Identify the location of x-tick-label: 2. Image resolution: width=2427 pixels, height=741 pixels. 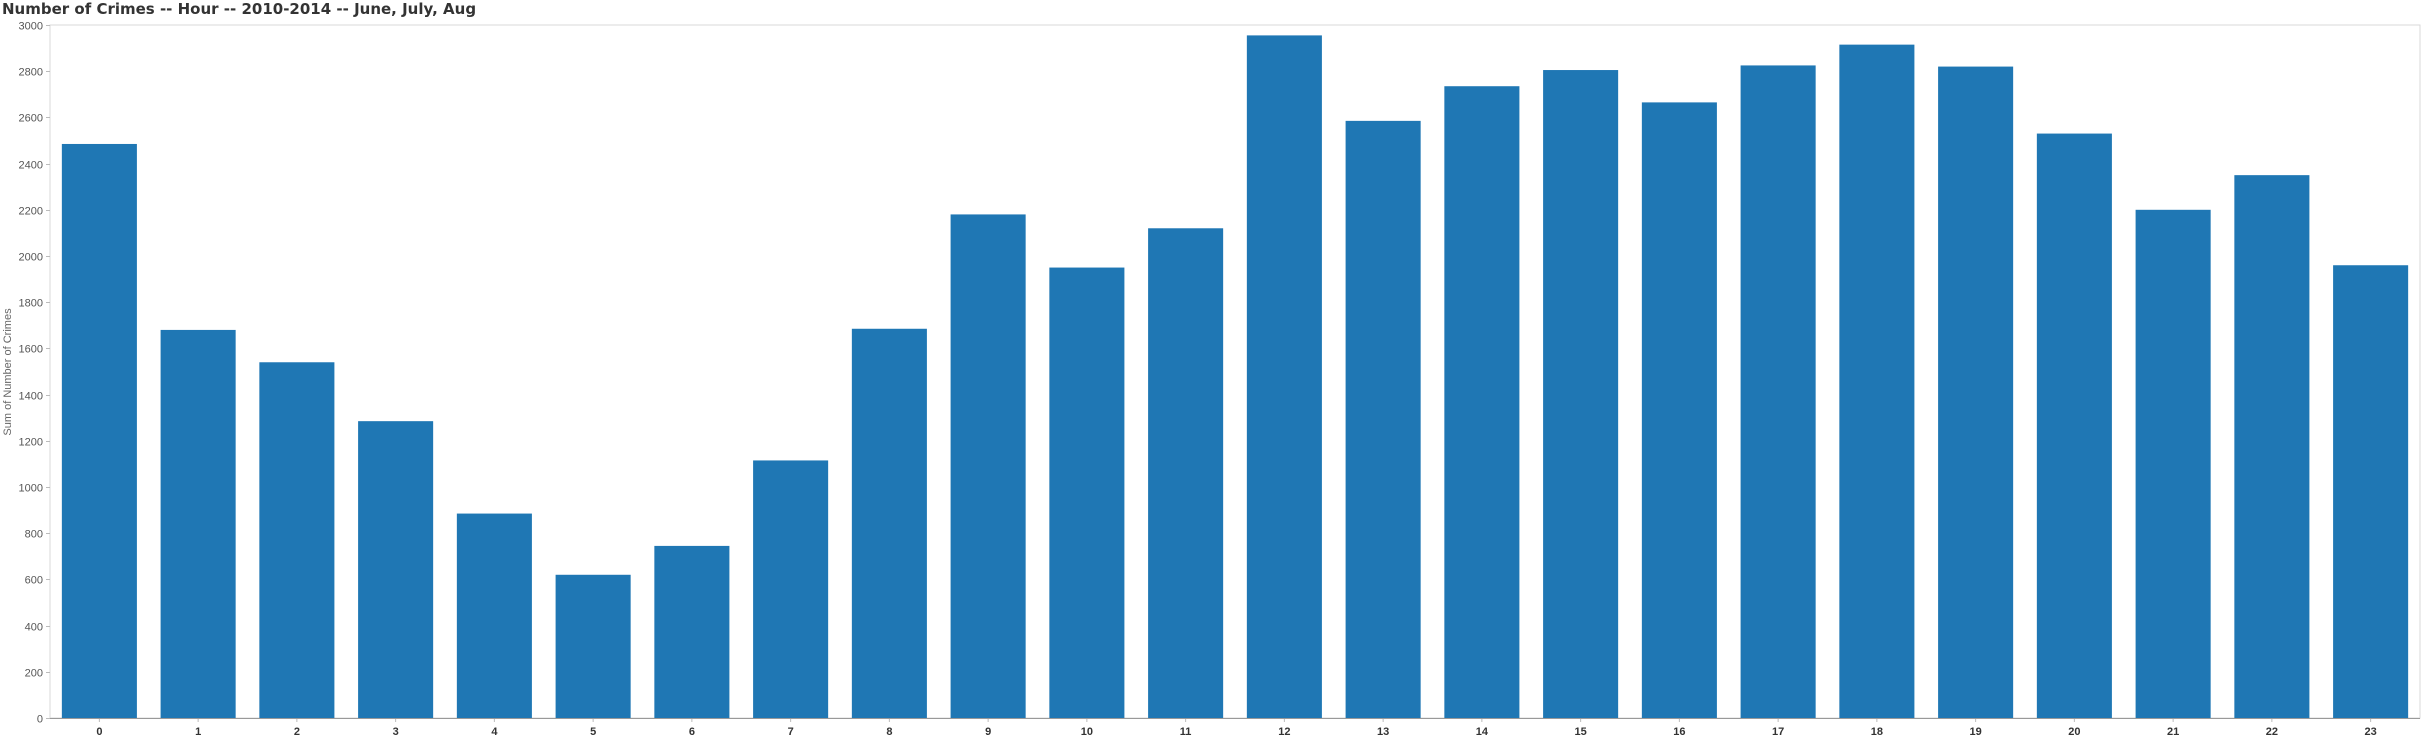
(297, 732).